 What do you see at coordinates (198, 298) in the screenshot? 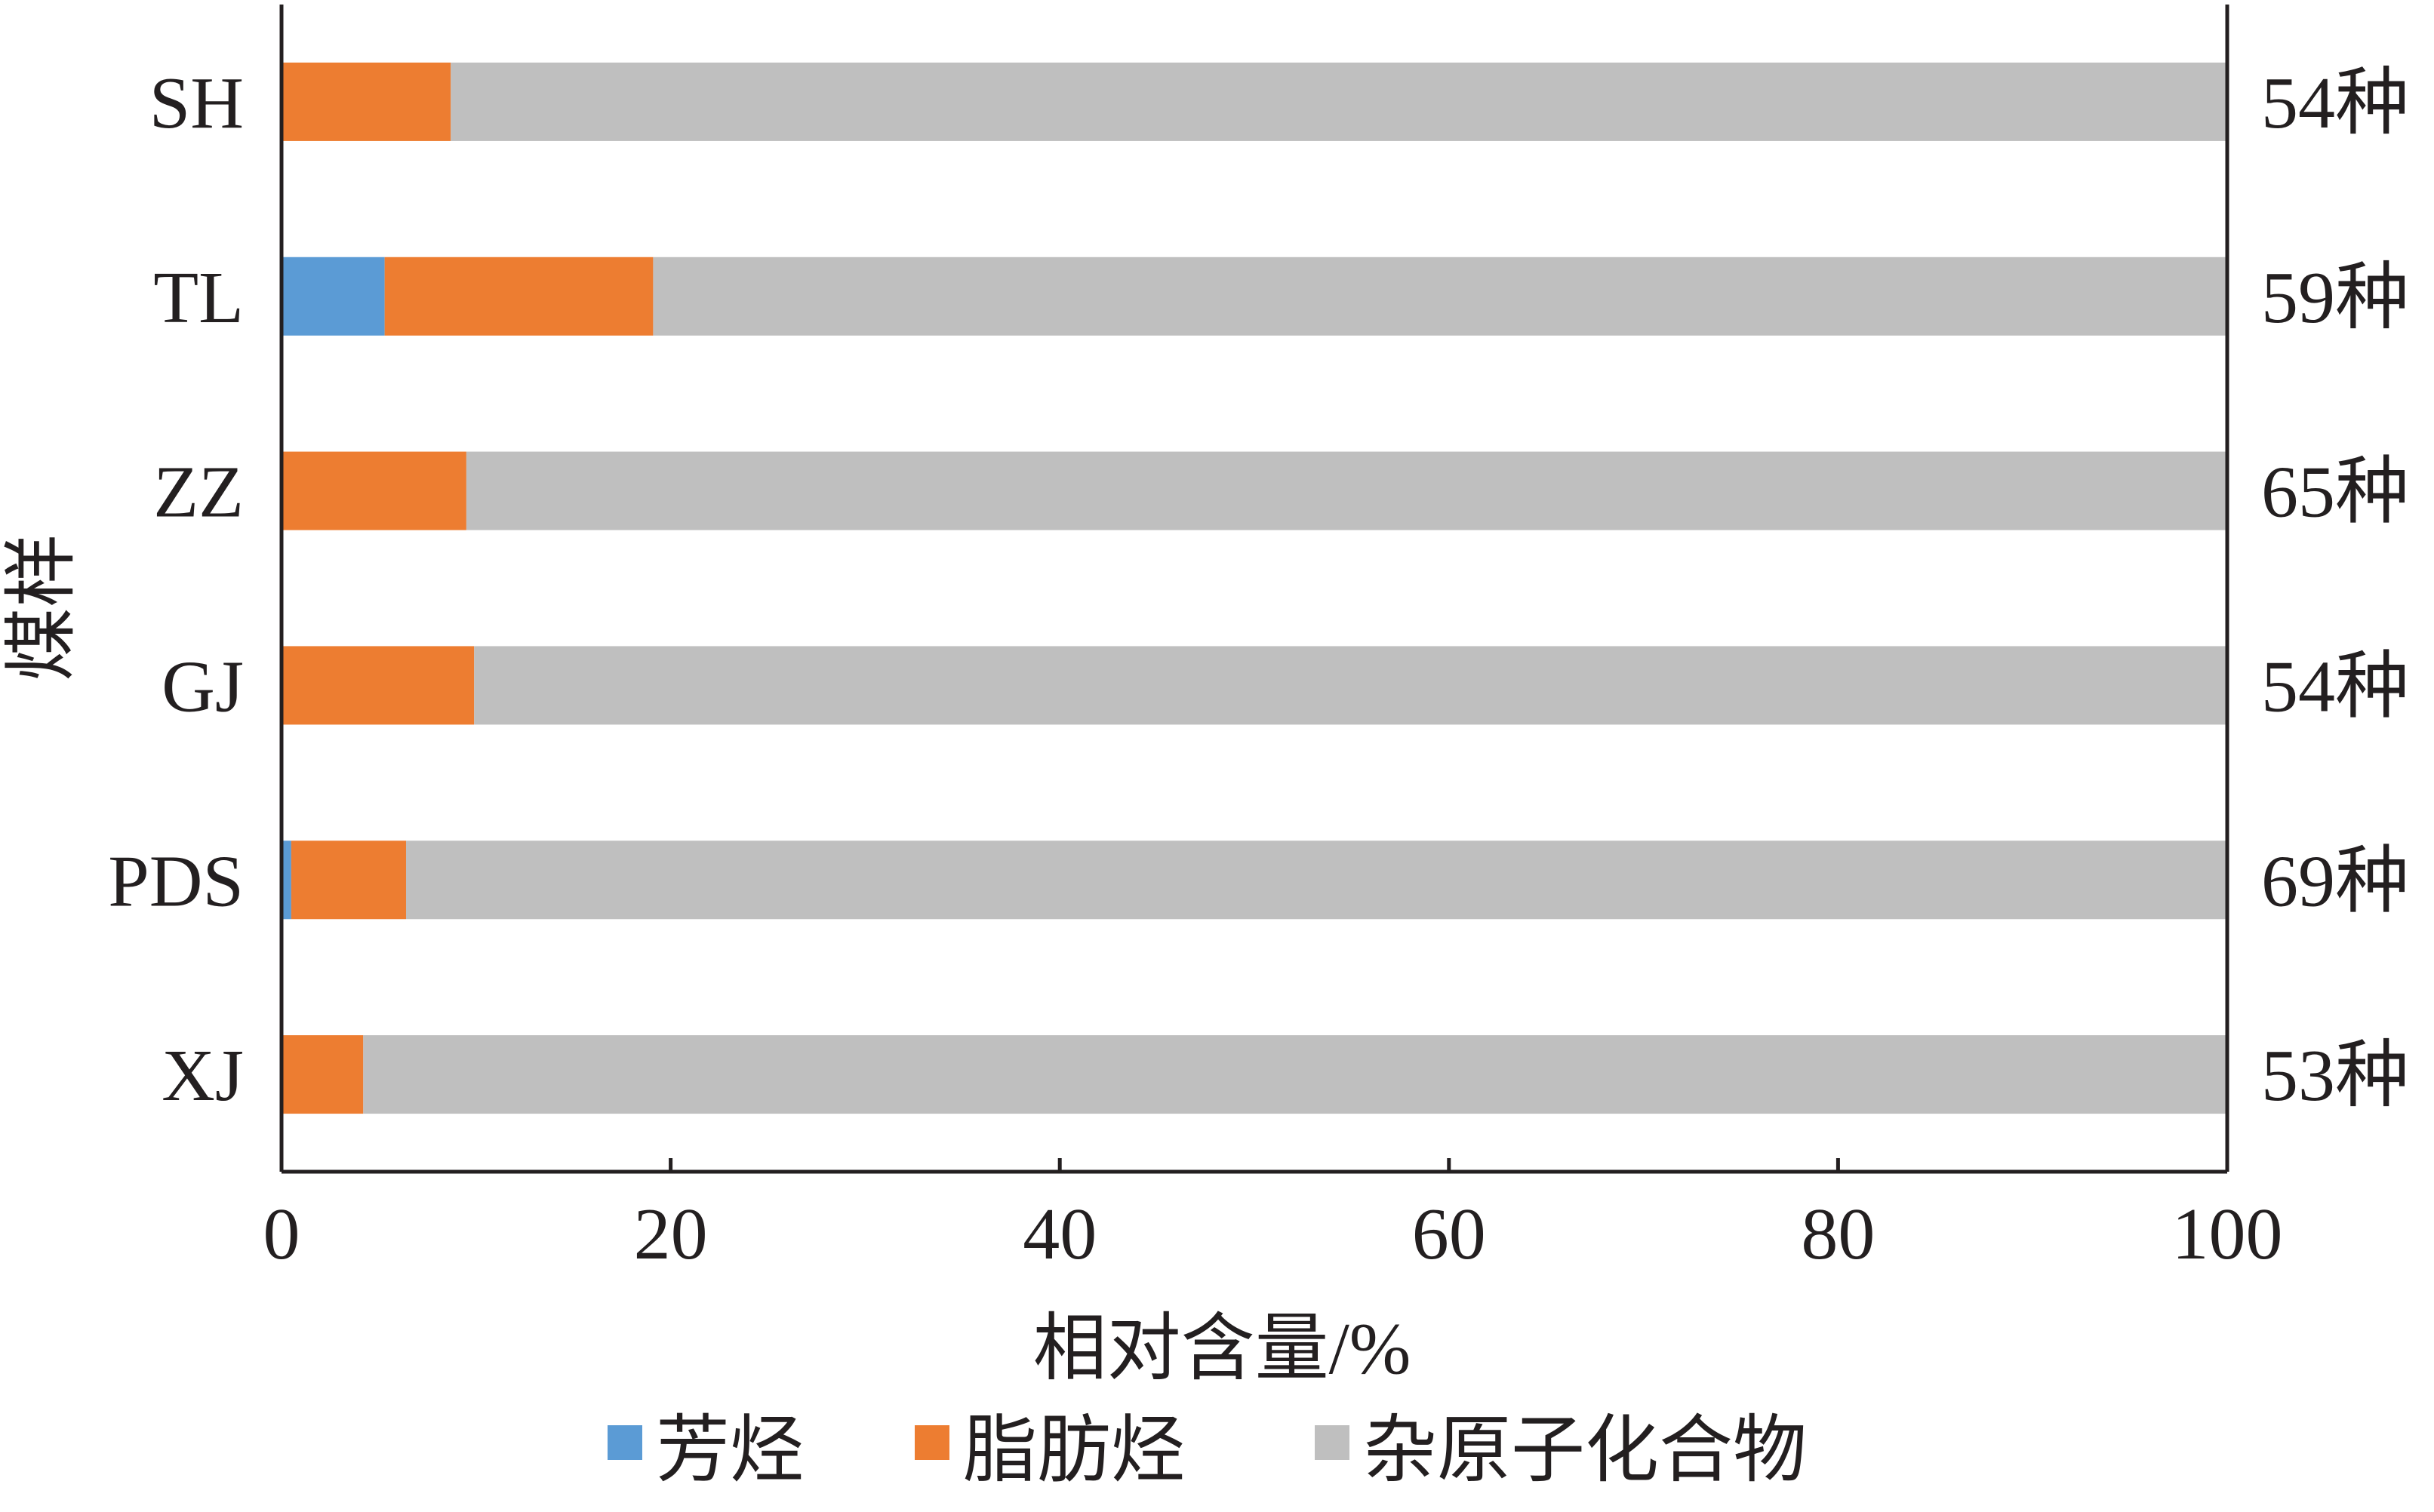
I see `y-tick-label: TL` at bounding box center [198, 298].